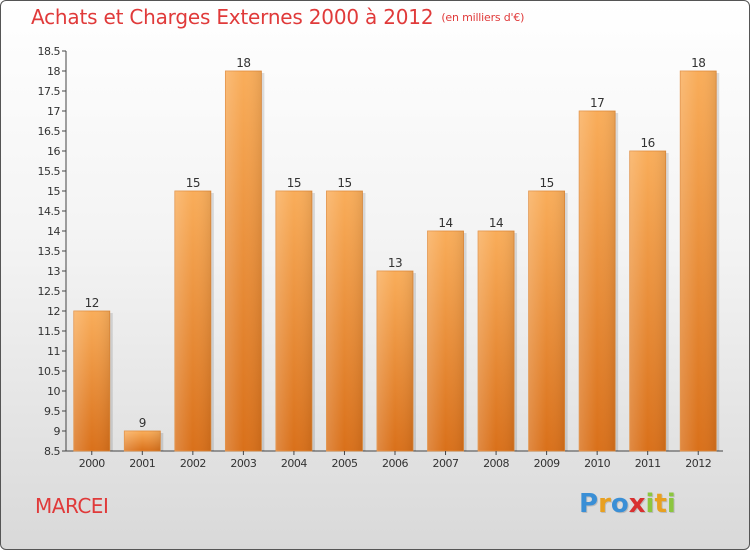  Describe the element at coordinates (604, 504) in the screenshot. I see `logo-letter: r` at that location.